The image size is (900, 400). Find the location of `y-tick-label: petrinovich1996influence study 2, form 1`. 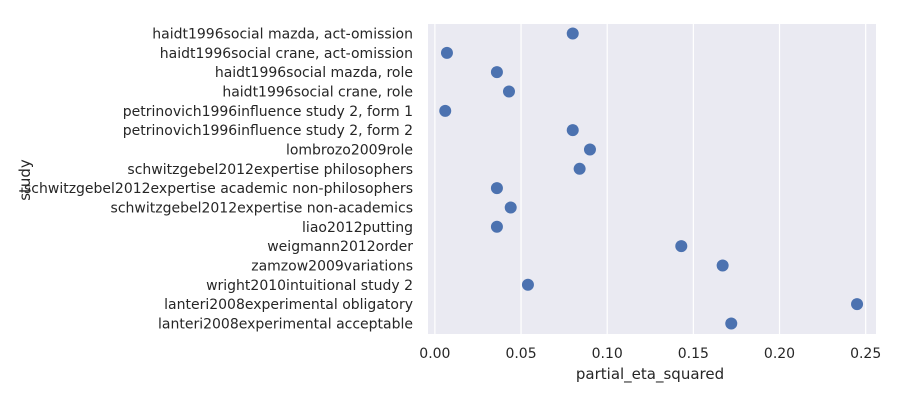

y-tick-label: petrinovich1996influence study 2, form 1 is located at coordinates (268, 112).